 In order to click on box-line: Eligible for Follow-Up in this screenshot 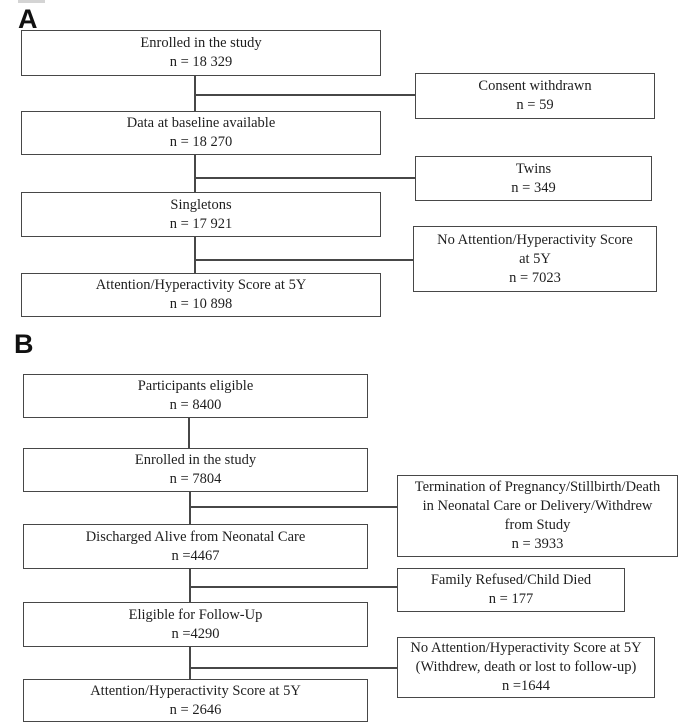, I will do `click(195, 614)`.